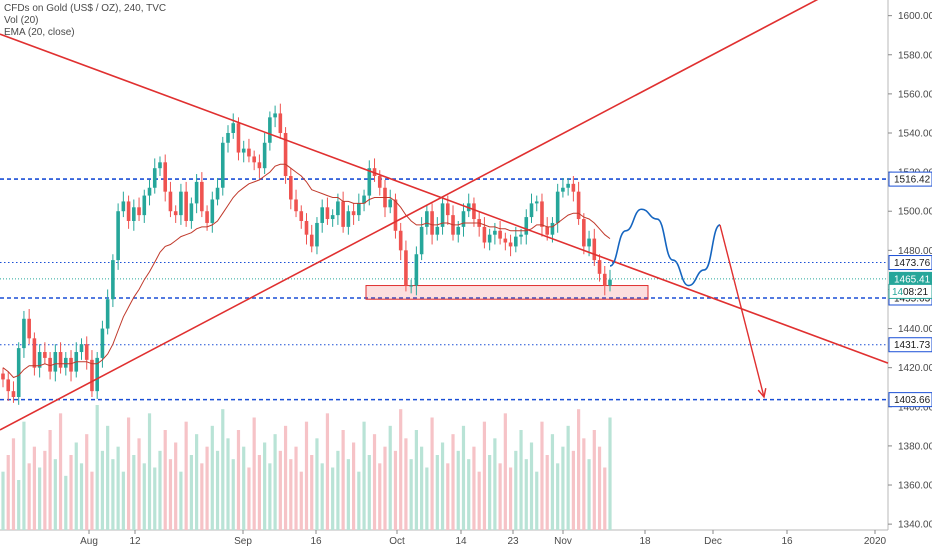  I want to click on current-price-label: 1465.41, so click(912, 279).